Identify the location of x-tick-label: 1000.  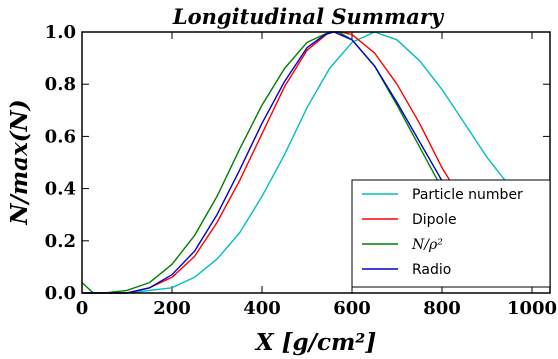
(532, 308).